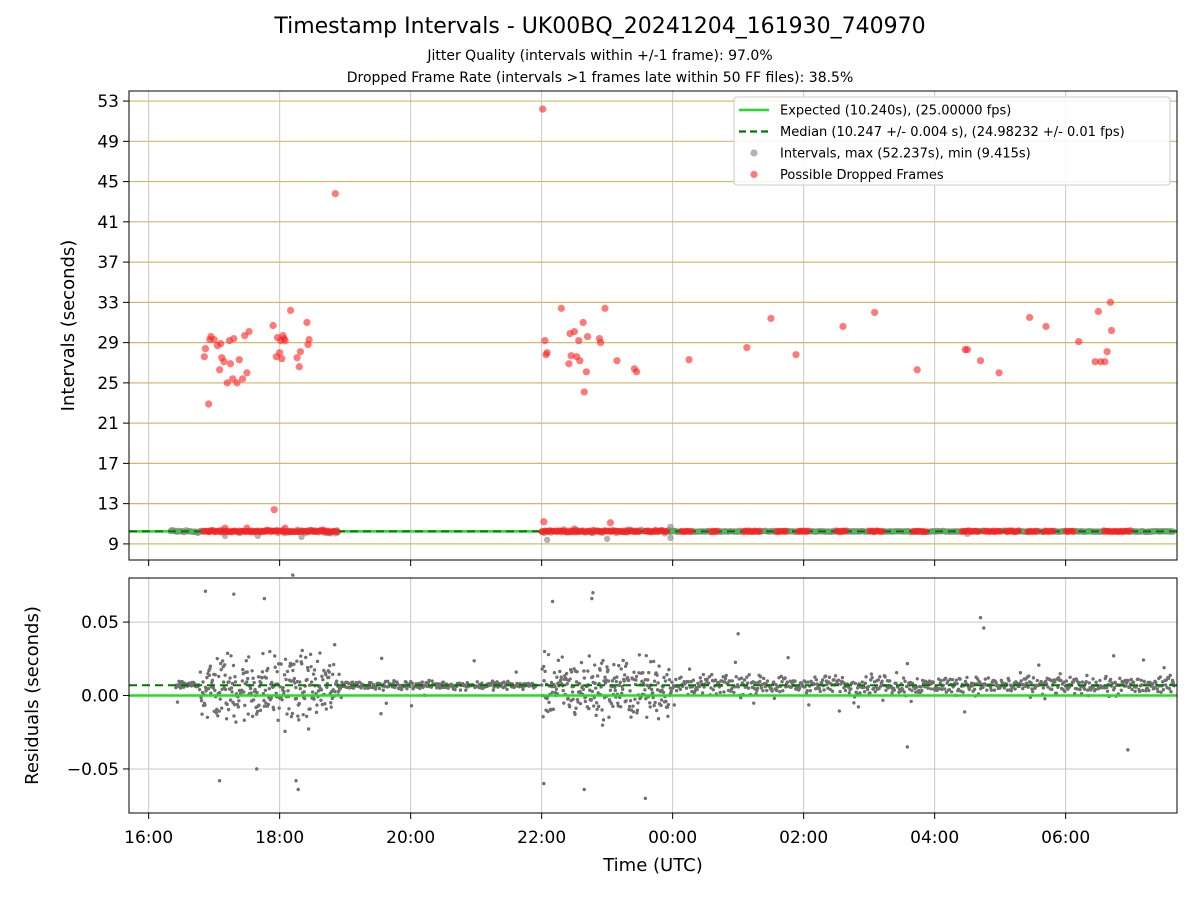  What do you see at coordinates (108, 263) in the screenshot?
I see `ytick-label-top-37: 37` at bounding box center [108, 263].